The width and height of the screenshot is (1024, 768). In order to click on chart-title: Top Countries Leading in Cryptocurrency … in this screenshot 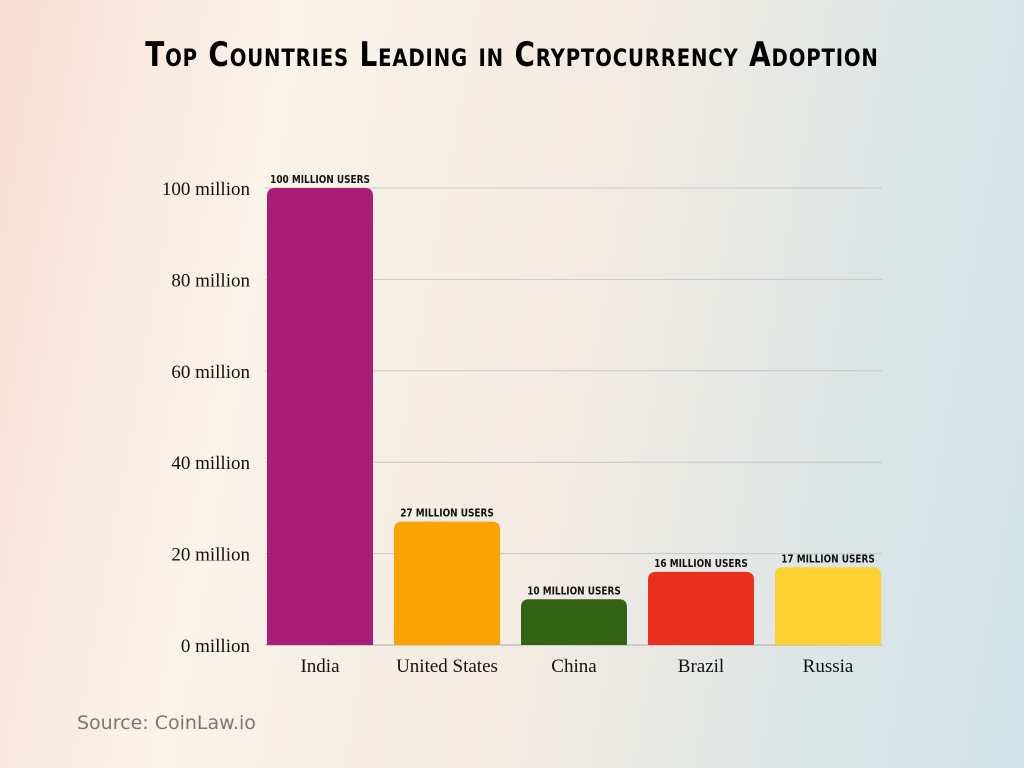, I will do `click(512, 55)`.